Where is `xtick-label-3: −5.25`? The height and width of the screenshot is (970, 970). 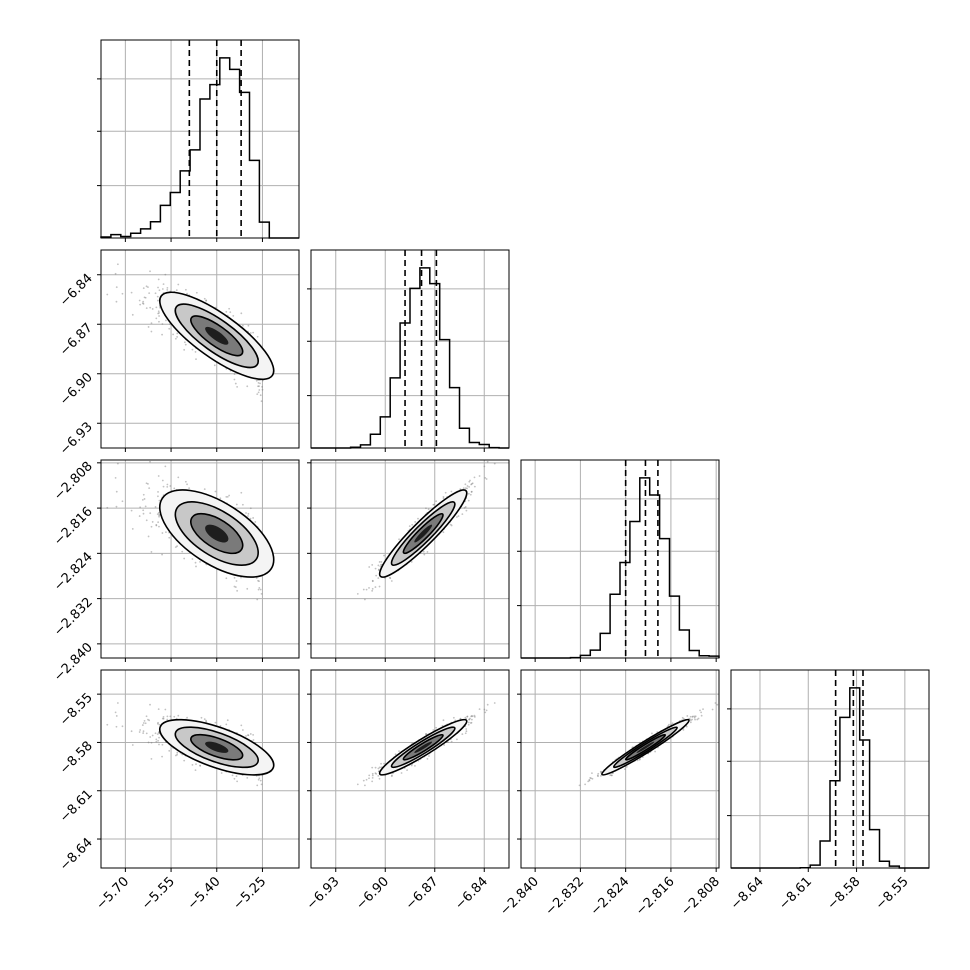
xtick-label-3: −5.25 is located at coordinates (249, 893).